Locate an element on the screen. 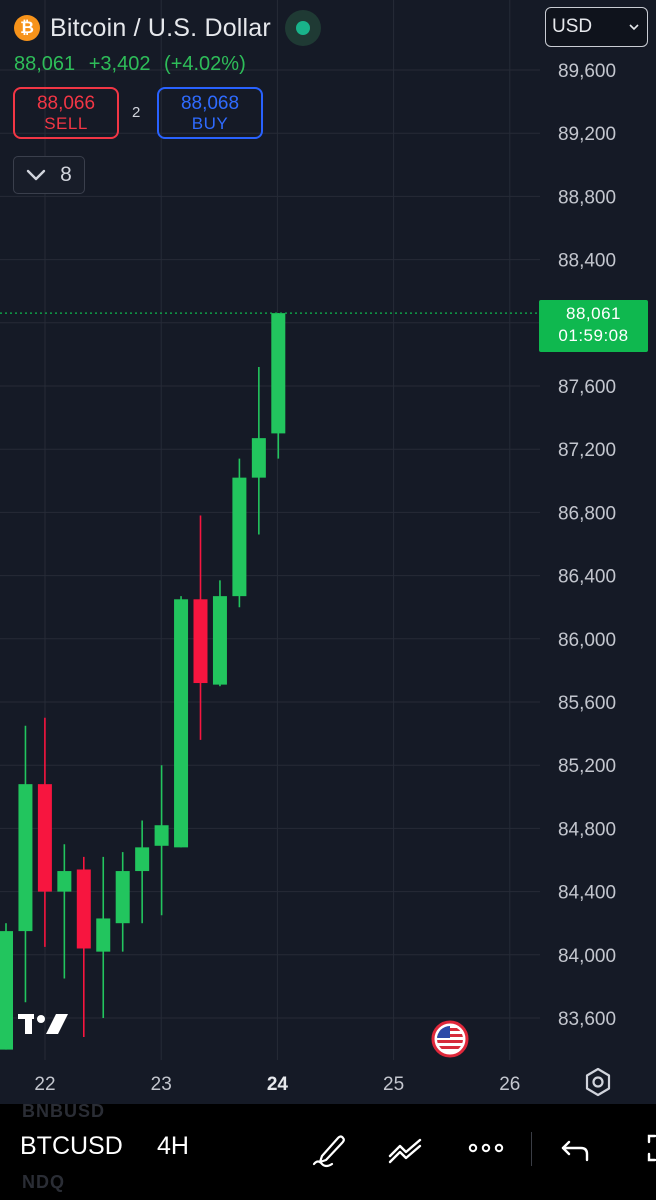  drawing-tools-icon is located at coordinates (330, 1148).